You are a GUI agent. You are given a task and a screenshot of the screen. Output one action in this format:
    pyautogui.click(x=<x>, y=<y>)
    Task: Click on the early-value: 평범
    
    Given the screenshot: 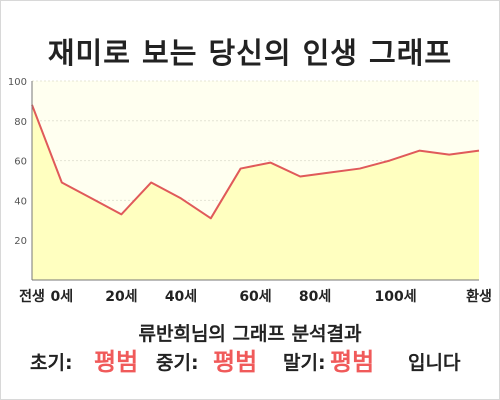 What is the action you would take?
    pyautogui.click(x=116, y=362)
    